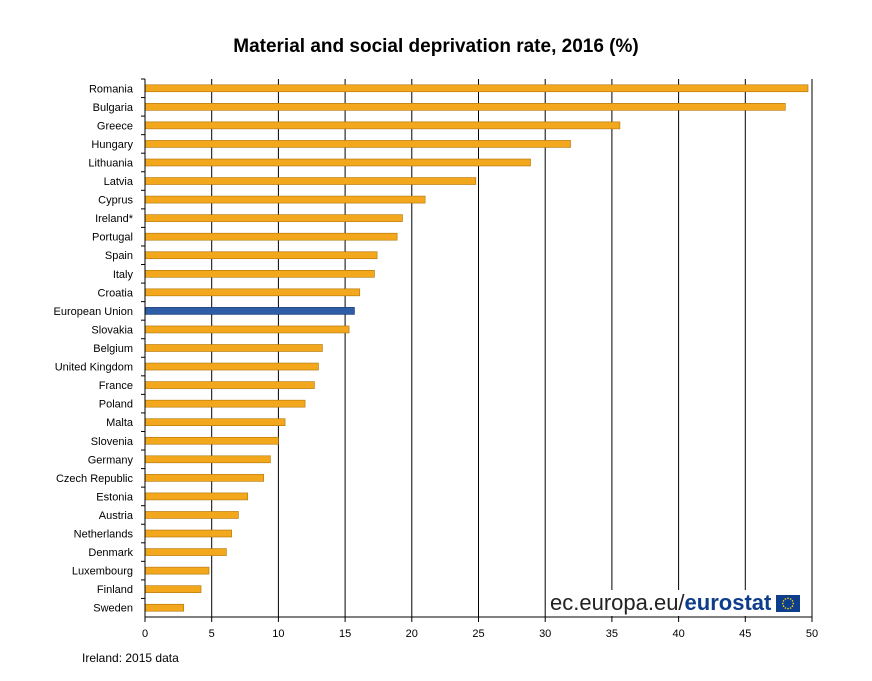 The height and width of the screenshot is (681, 872). I want to click on category-label: Cyprus, so click(115, 201).